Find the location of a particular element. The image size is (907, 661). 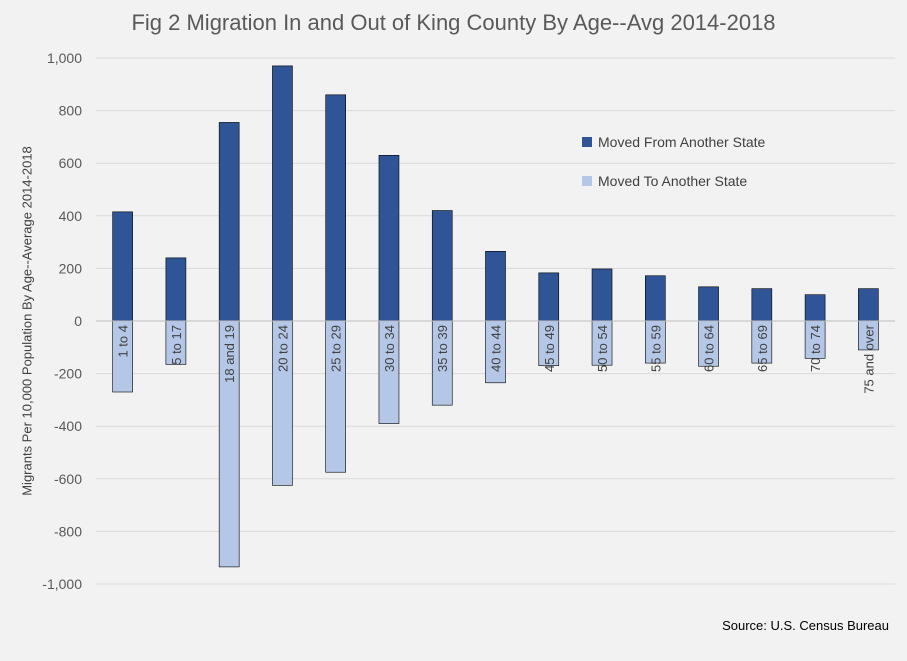

y-tick-label: -200 is located at coordinates (68, 374).